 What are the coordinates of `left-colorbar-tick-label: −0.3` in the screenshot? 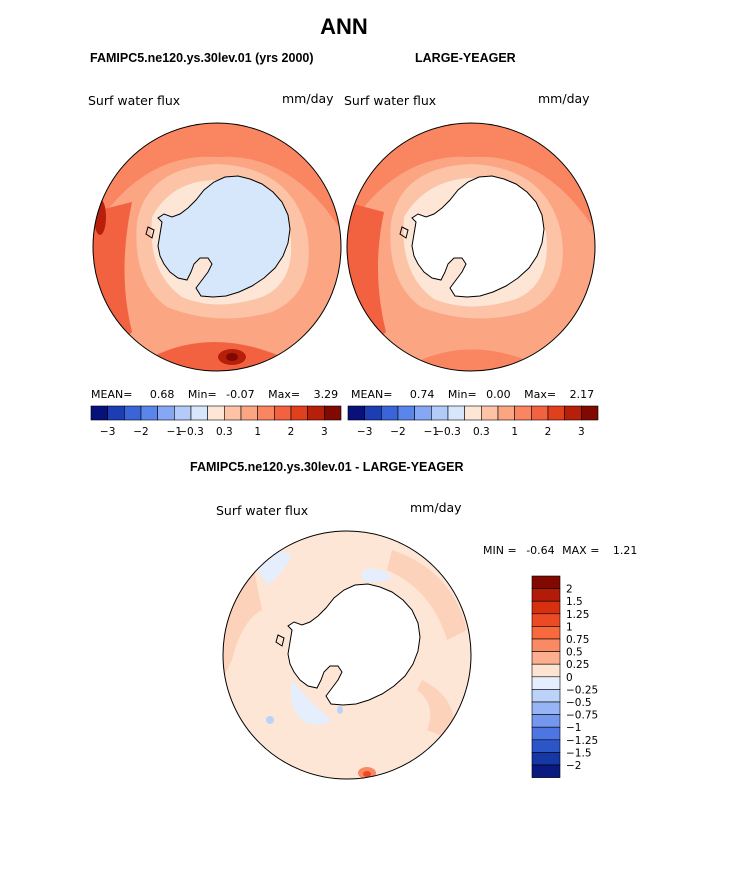 It's located at (191, 432).